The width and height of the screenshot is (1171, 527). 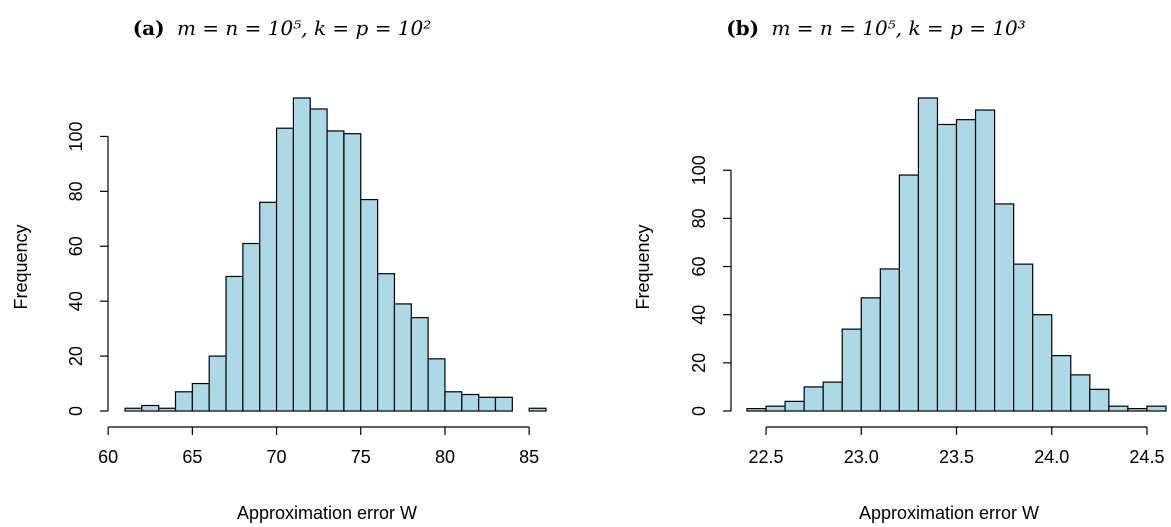 I want to click on panel-b-title-math: m = n = 10⁵, k = p = 10³, so click(x=898, y=28).